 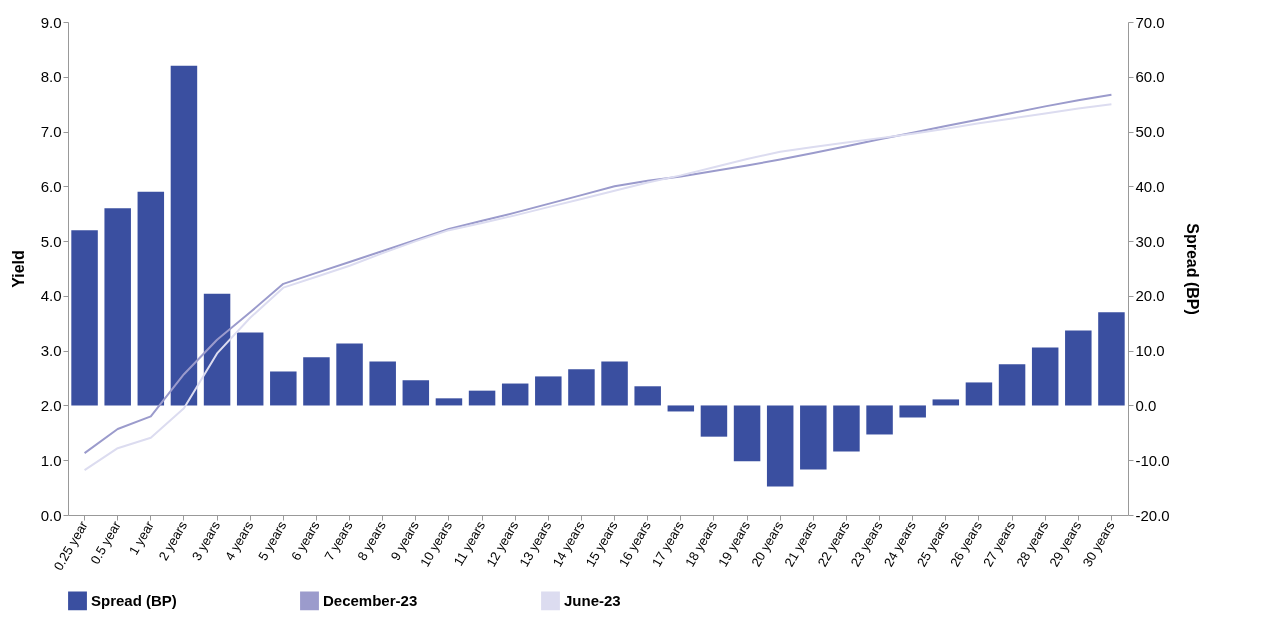 I want to click on y2-tick-label: 10.0, so click(x=1150, y=351).